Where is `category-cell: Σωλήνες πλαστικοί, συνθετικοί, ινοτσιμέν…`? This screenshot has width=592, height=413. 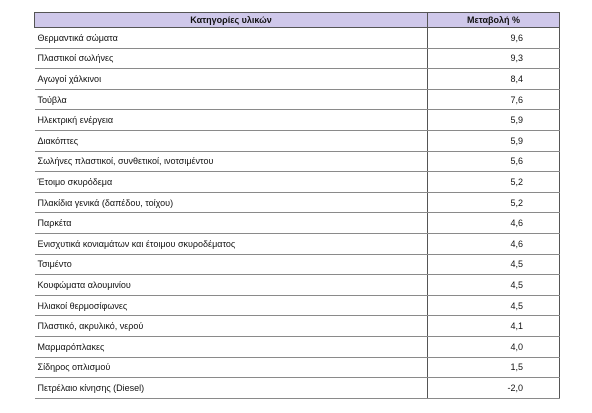 category-cell: Σωλήνες πλαστικοί, συνθετικοί, ινοτσιμέν… is located at coordinates (231, 162).